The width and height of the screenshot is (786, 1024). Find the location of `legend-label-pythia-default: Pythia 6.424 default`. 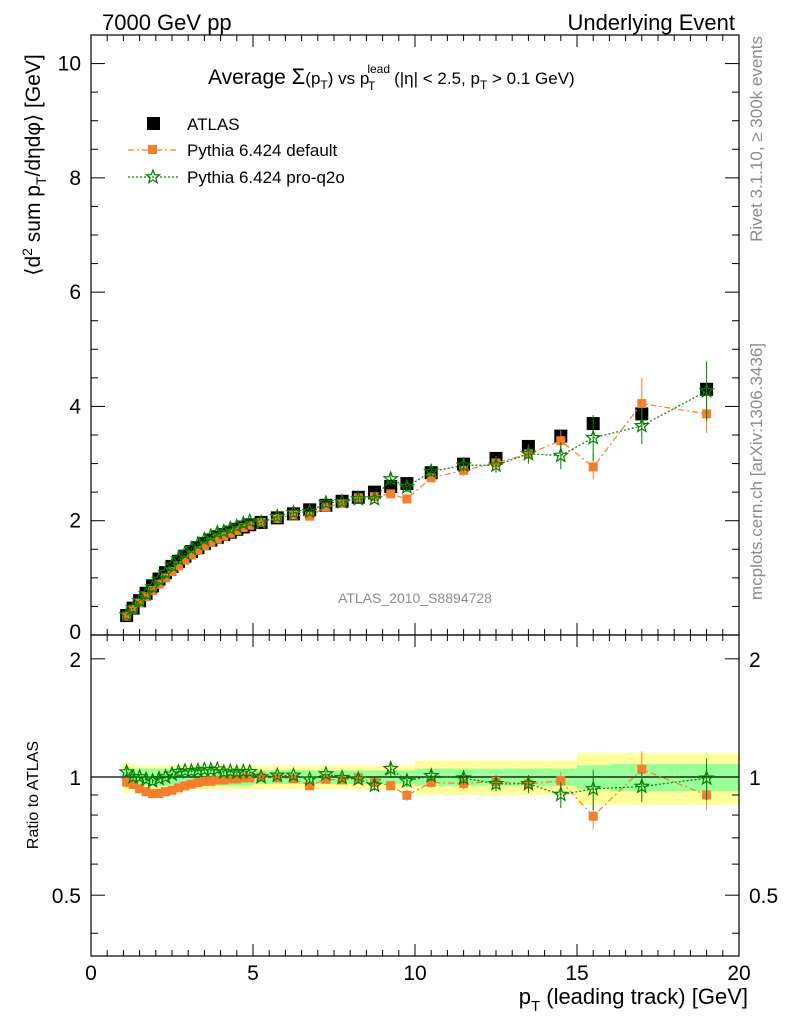

legend-label-pythia-default: Pythia 6.424 default is located at coordinates (262, 150).